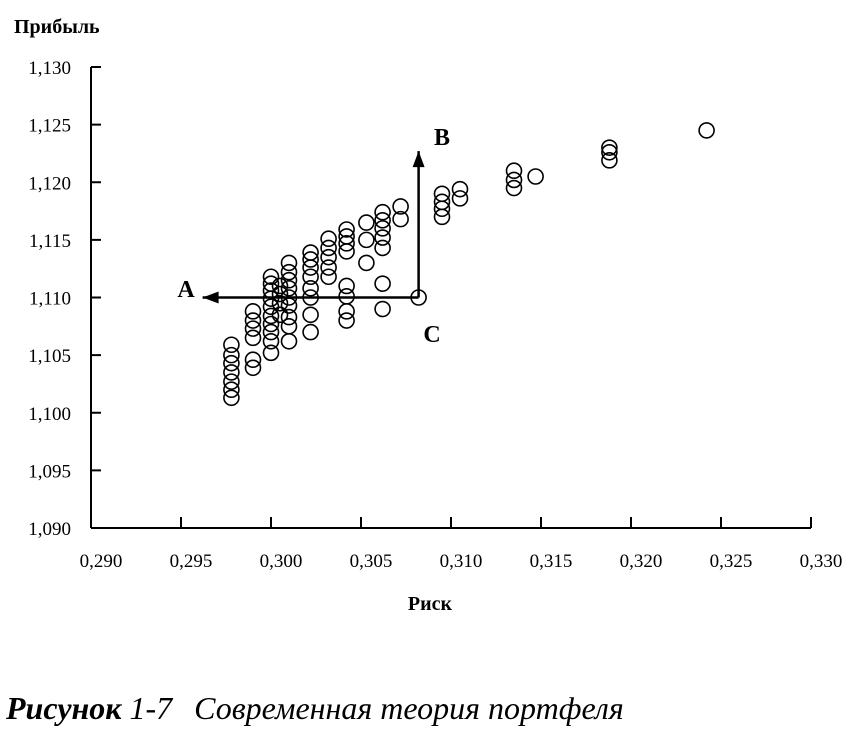  What do you see at coordinates (49, 529) in the screenshot?
I see `y-tick-label: 1,090` at bounding box center [49, 529].